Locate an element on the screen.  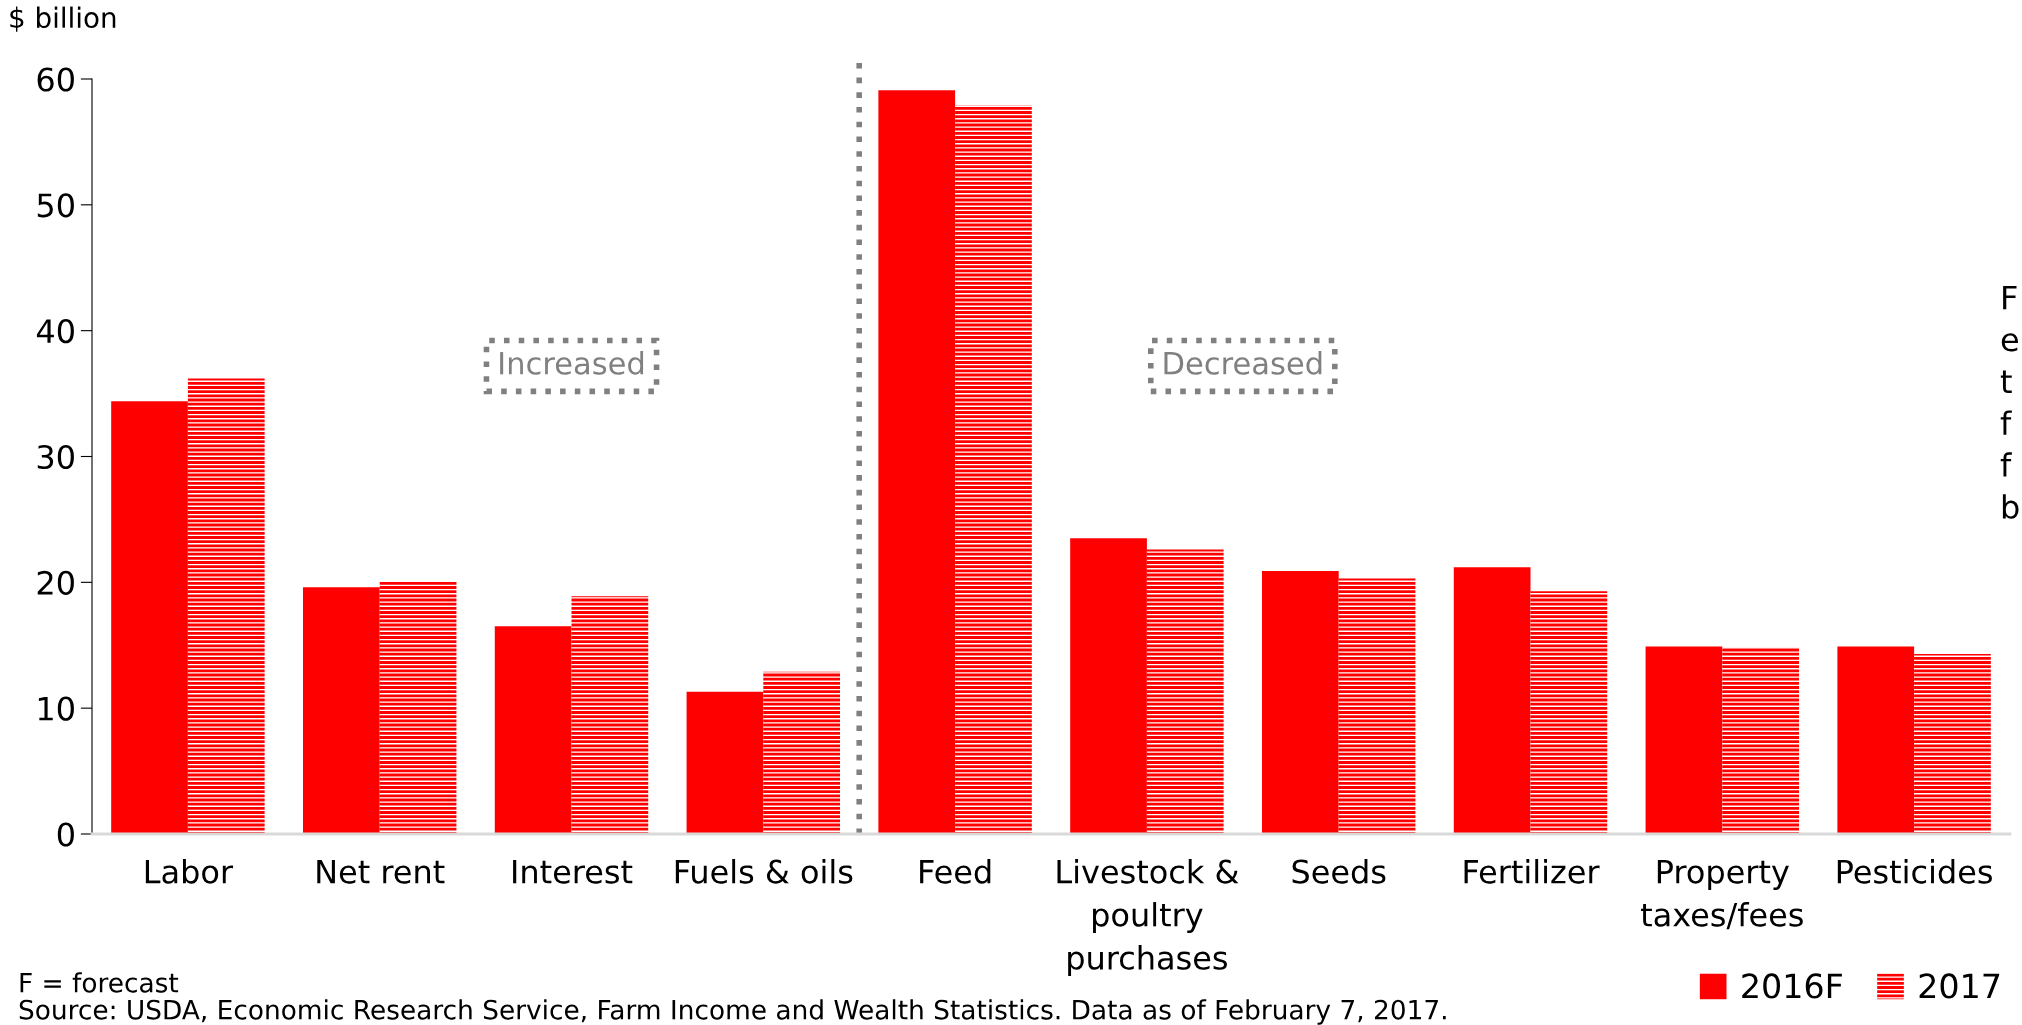
y-tick-label: 40 is located at coordinates (55, 331).